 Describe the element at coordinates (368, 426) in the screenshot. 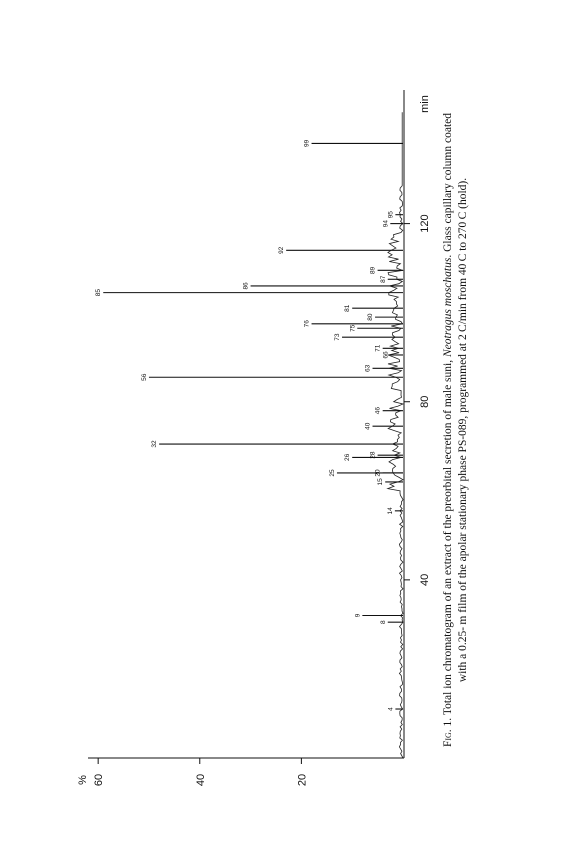

I see `peak-label-40: 40` at that location.